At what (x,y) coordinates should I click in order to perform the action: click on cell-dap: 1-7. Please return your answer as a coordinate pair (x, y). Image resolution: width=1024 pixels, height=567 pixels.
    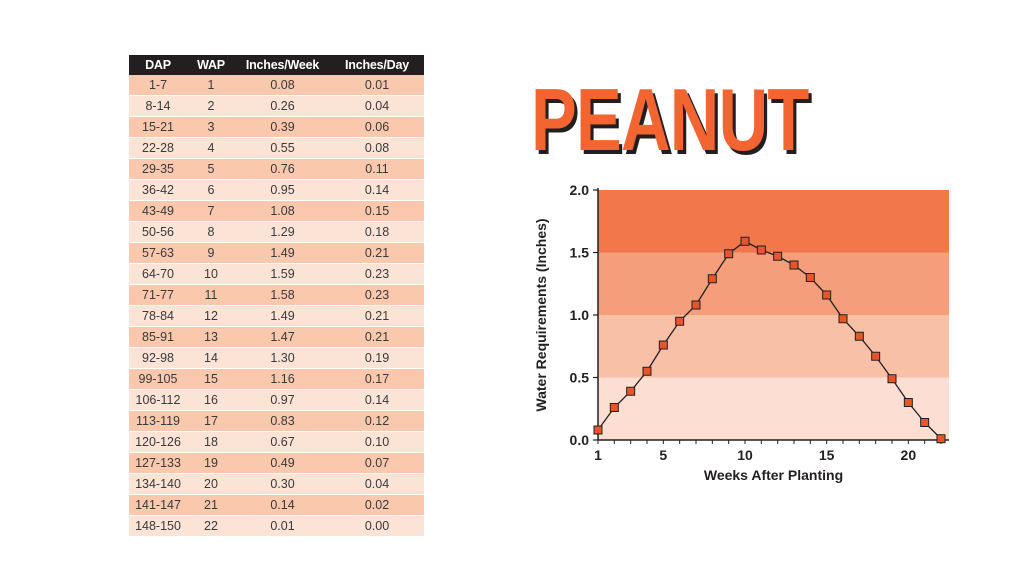
    Looking at the image, I should click on (158, 85).